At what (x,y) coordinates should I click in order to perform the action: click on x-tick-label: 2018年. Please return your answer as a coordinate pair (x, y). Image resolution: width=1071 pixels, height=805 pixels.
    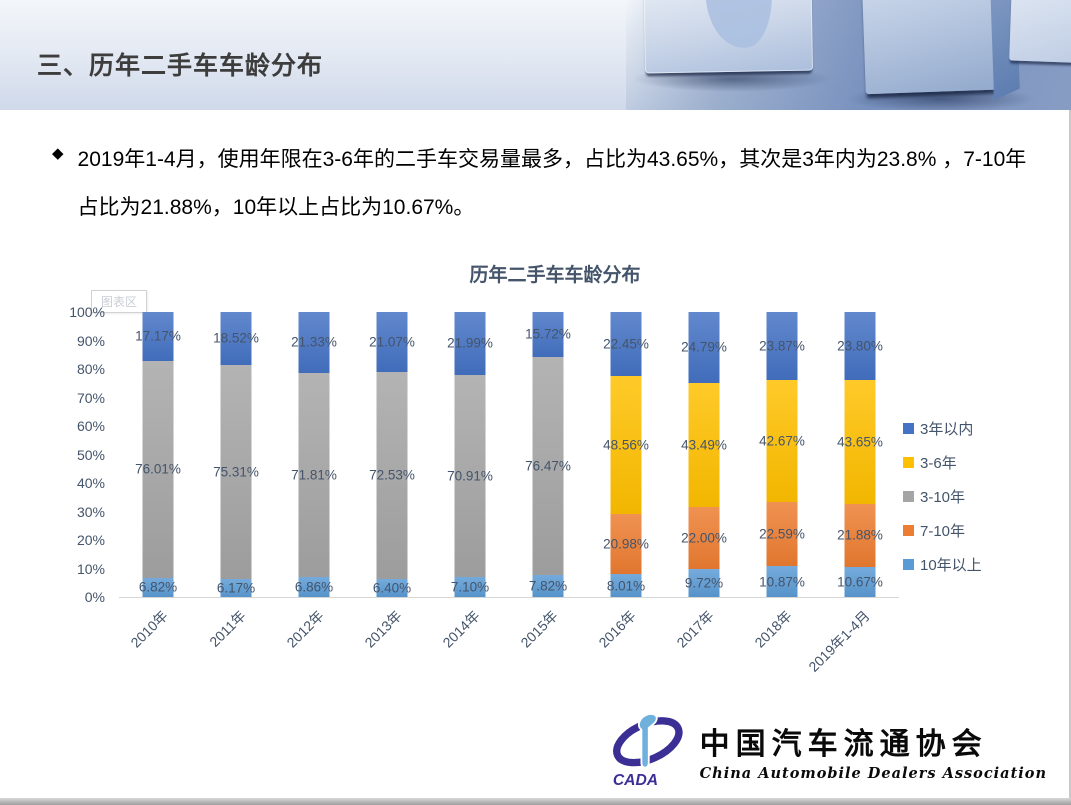
    Looking at the image, I should click on (773, 629).